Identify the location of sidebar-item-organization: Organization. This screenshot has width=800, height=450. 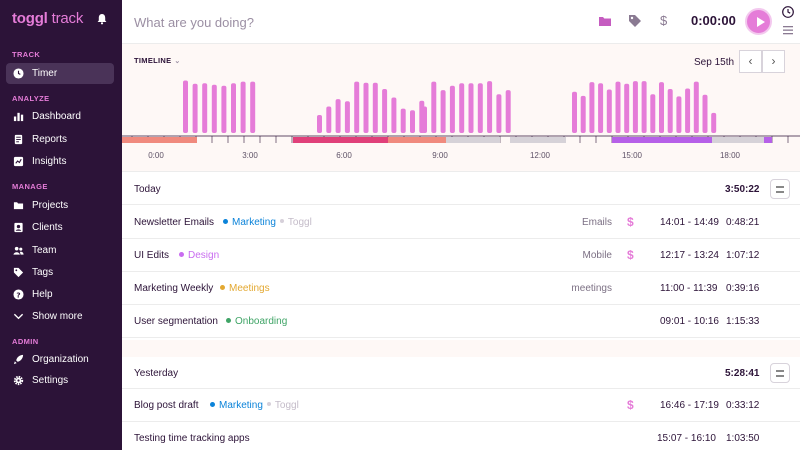
(60, 359).